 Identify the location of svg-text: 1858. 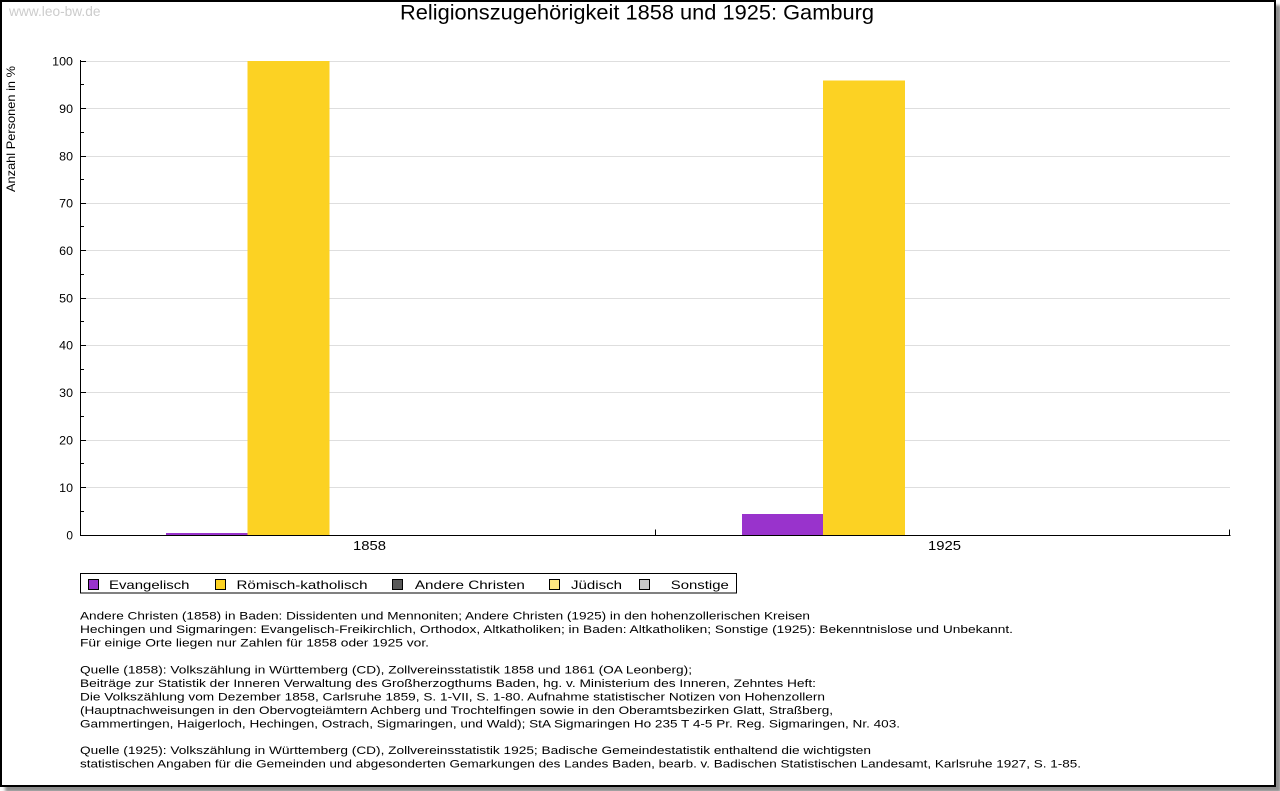
(369, 546).